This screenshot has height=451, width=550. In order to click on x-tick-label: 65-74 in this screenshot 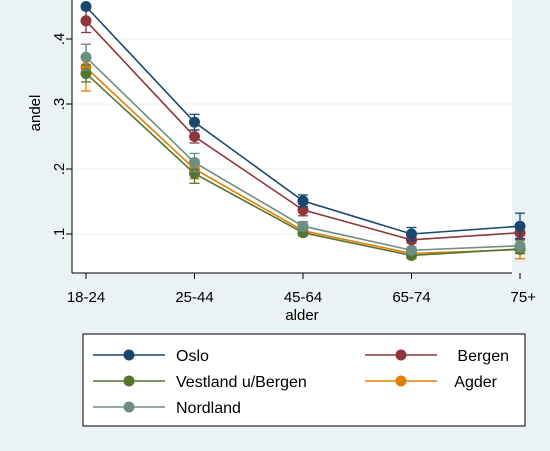, I will do `click(411, 297)`.